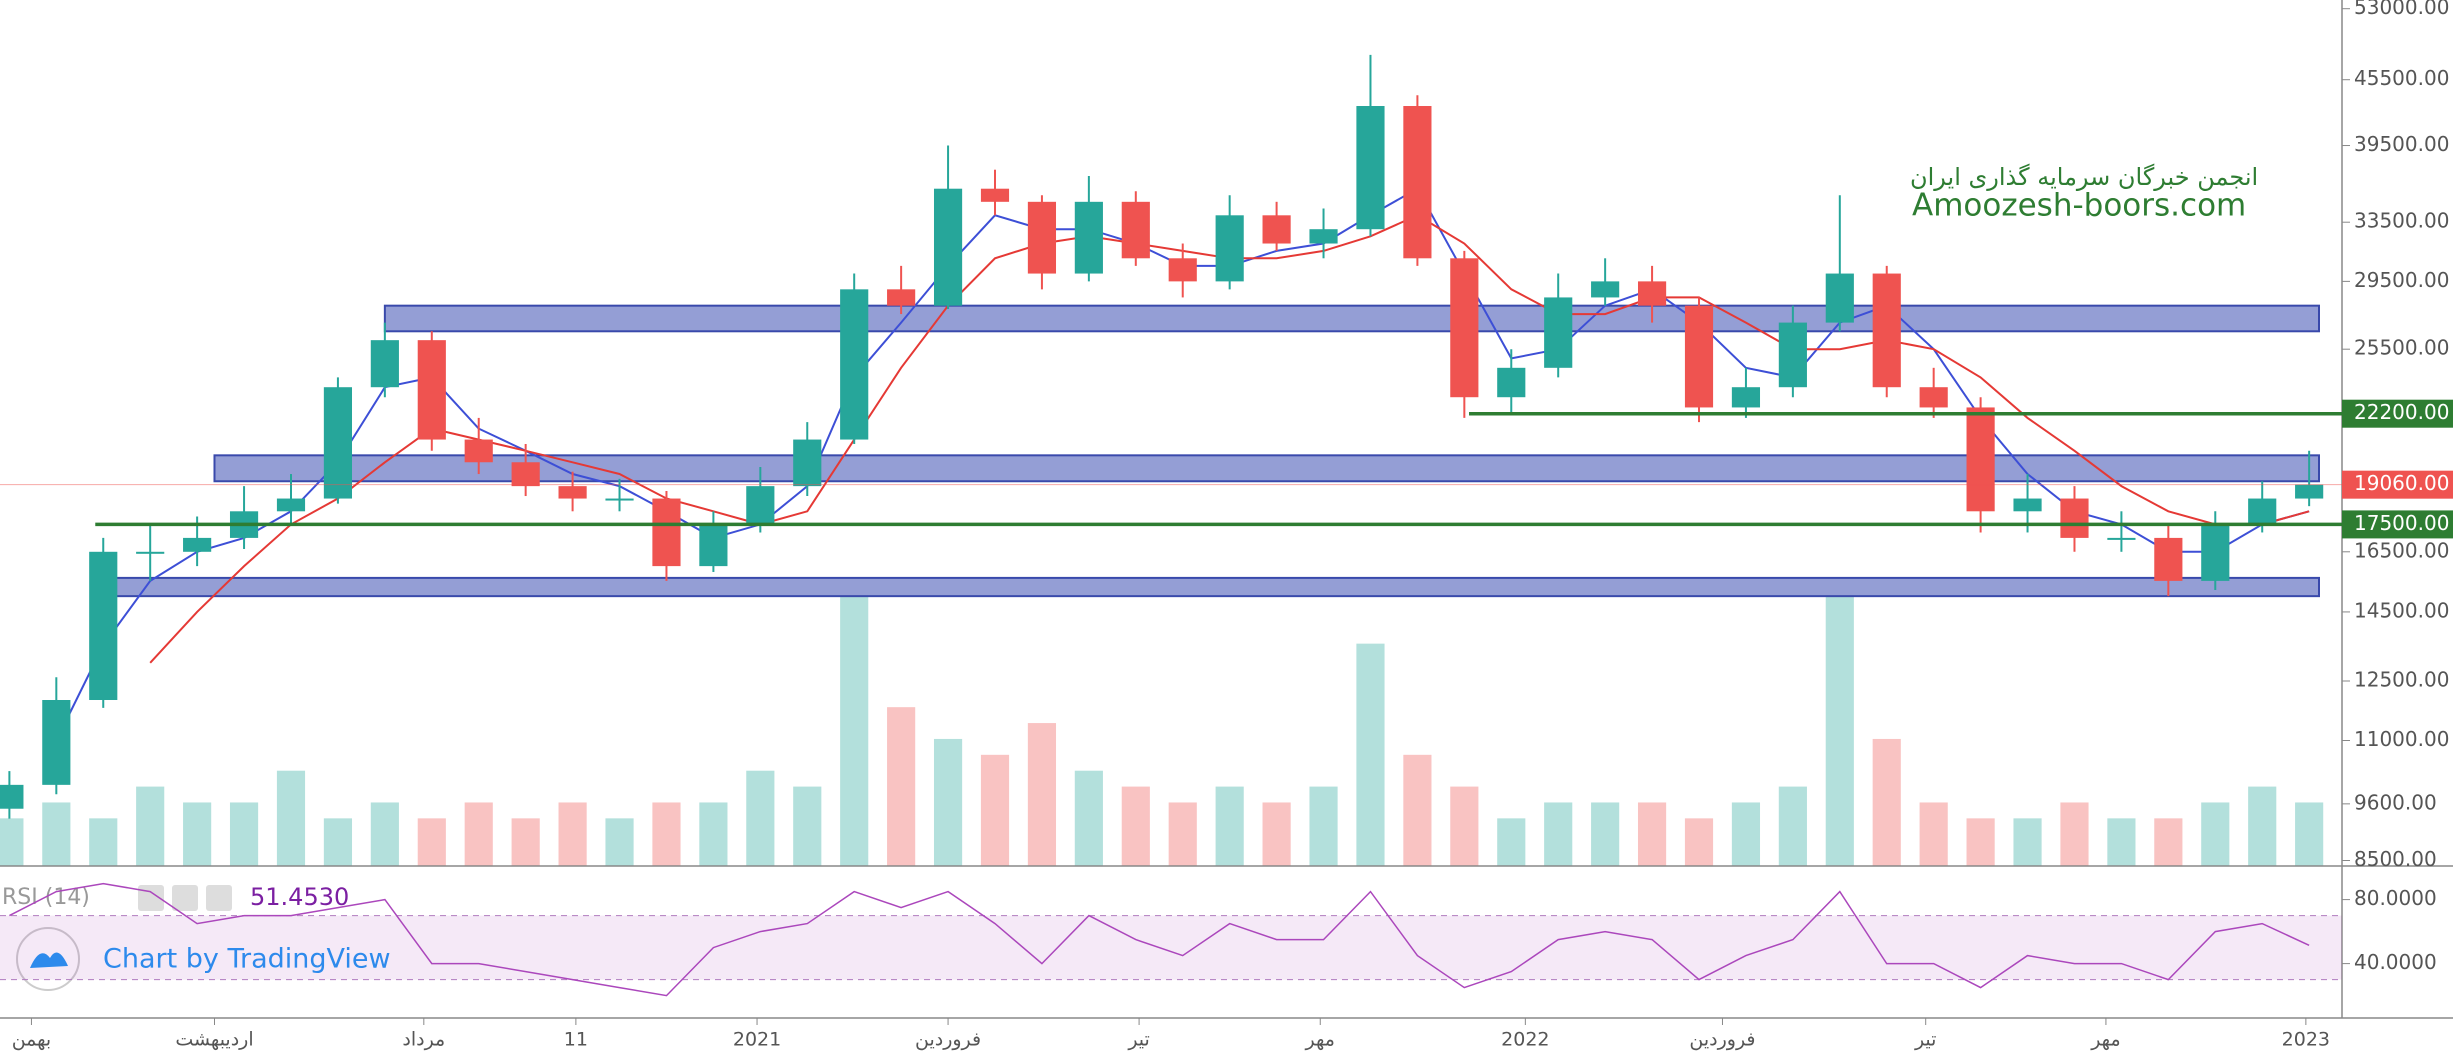  I want to click on x-tick-label: 2023, so click(2306, 1040).